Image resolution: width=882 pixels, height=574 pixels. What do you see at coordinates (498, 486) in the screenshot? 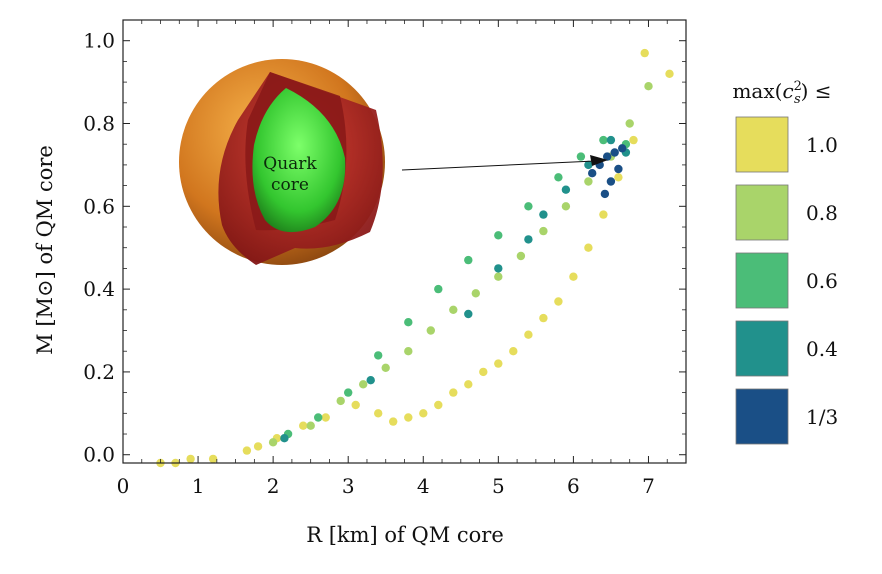
I see `x-tick-label: 5` at bounding box center [498, 486].